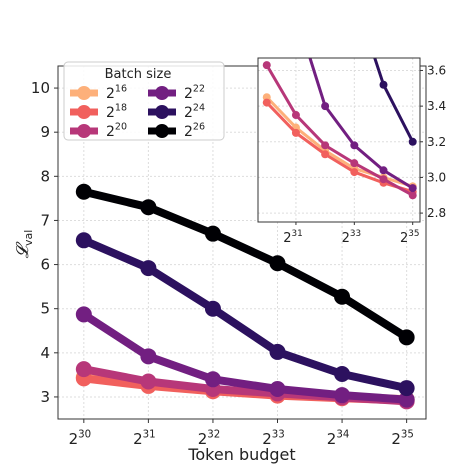 The width and height of the screenshot is (472, 472). I want to click on legend-label-18-base: 2, so click(110, 113).